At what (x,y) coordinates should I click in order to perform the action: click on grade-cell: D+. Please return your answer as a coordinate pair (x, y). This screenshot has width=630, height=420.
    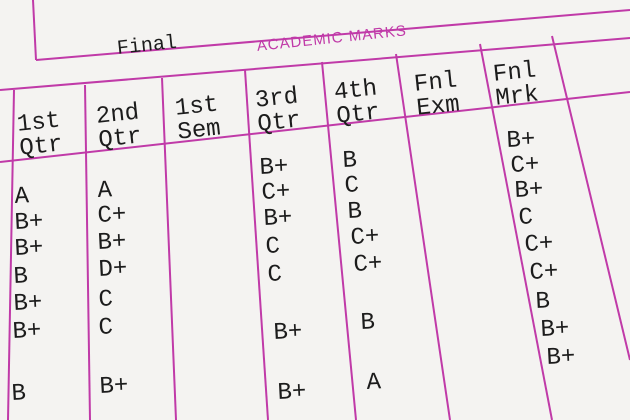
    Looking at the image, I should click on (113, 269).